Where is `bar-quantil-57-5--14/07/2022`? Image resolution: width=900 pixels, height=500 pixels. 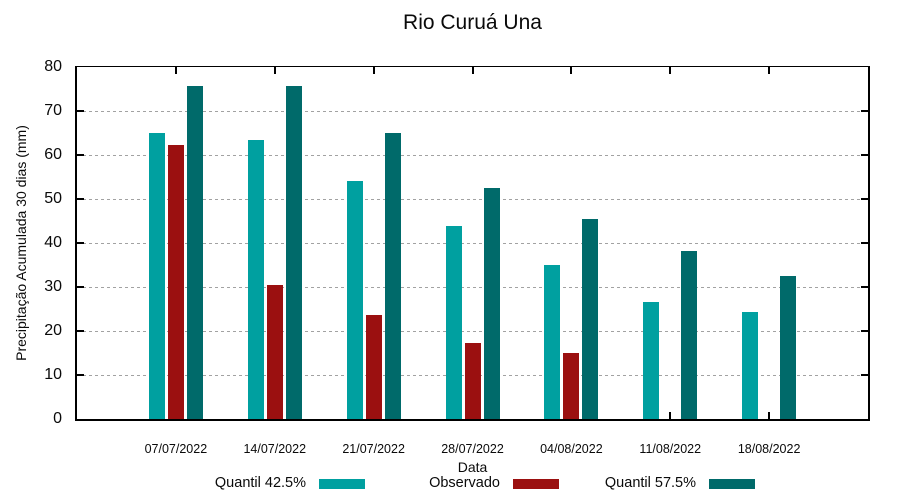
bar-quantil-57-5--14/07/2022 is located at coordinates (293, 252).